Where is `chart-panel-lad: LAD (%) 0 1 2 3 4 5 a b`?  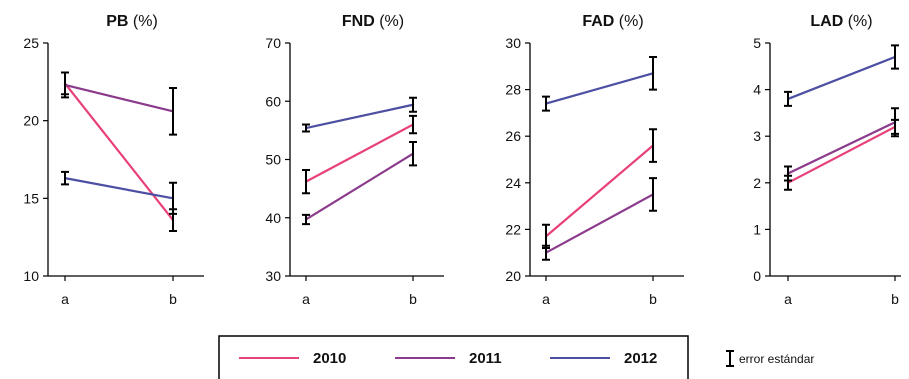
chart-panel-lad: LAD (%) 0 1 2 3 4 5 a b is located at coordinates (827, 160).